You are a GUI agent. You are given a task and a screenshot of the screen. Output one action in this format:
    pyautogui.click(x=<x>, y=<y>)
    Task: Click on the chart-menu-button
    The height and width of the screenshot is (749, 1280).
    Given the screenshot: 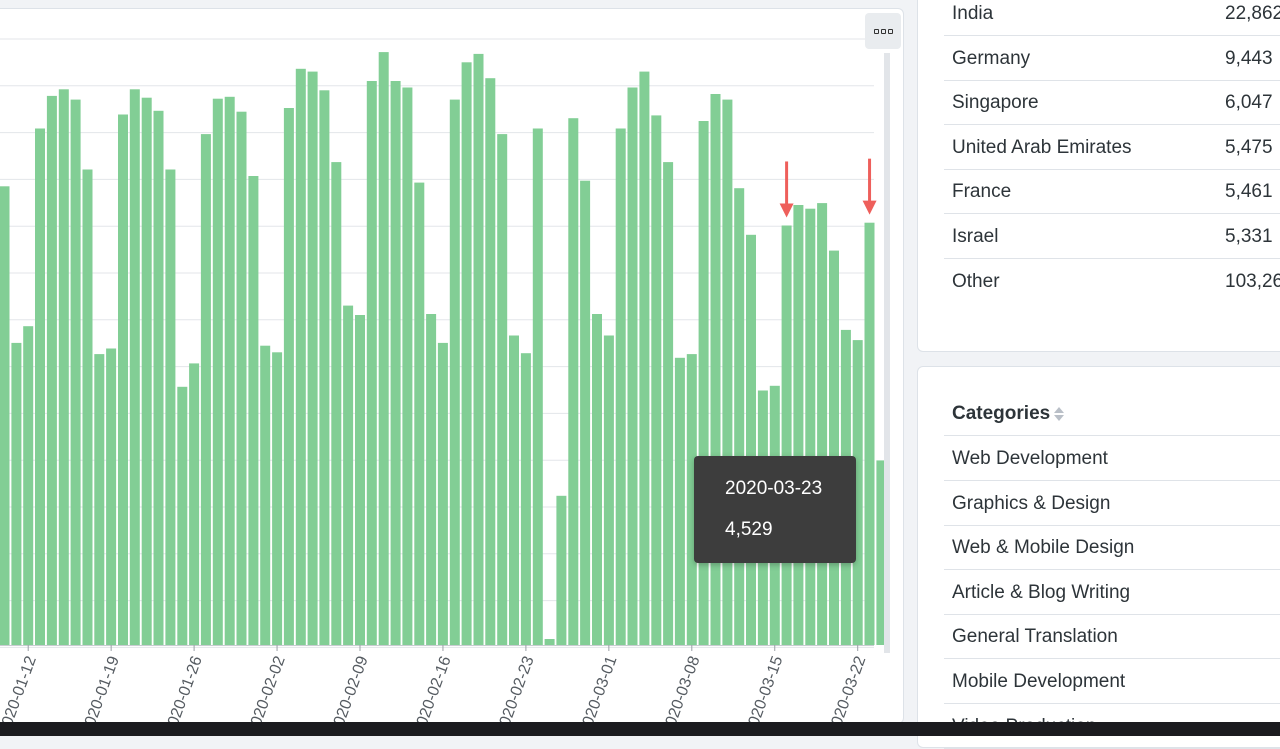 What is the action you would take?
    pyautogui.click(x=883, y=31)
    